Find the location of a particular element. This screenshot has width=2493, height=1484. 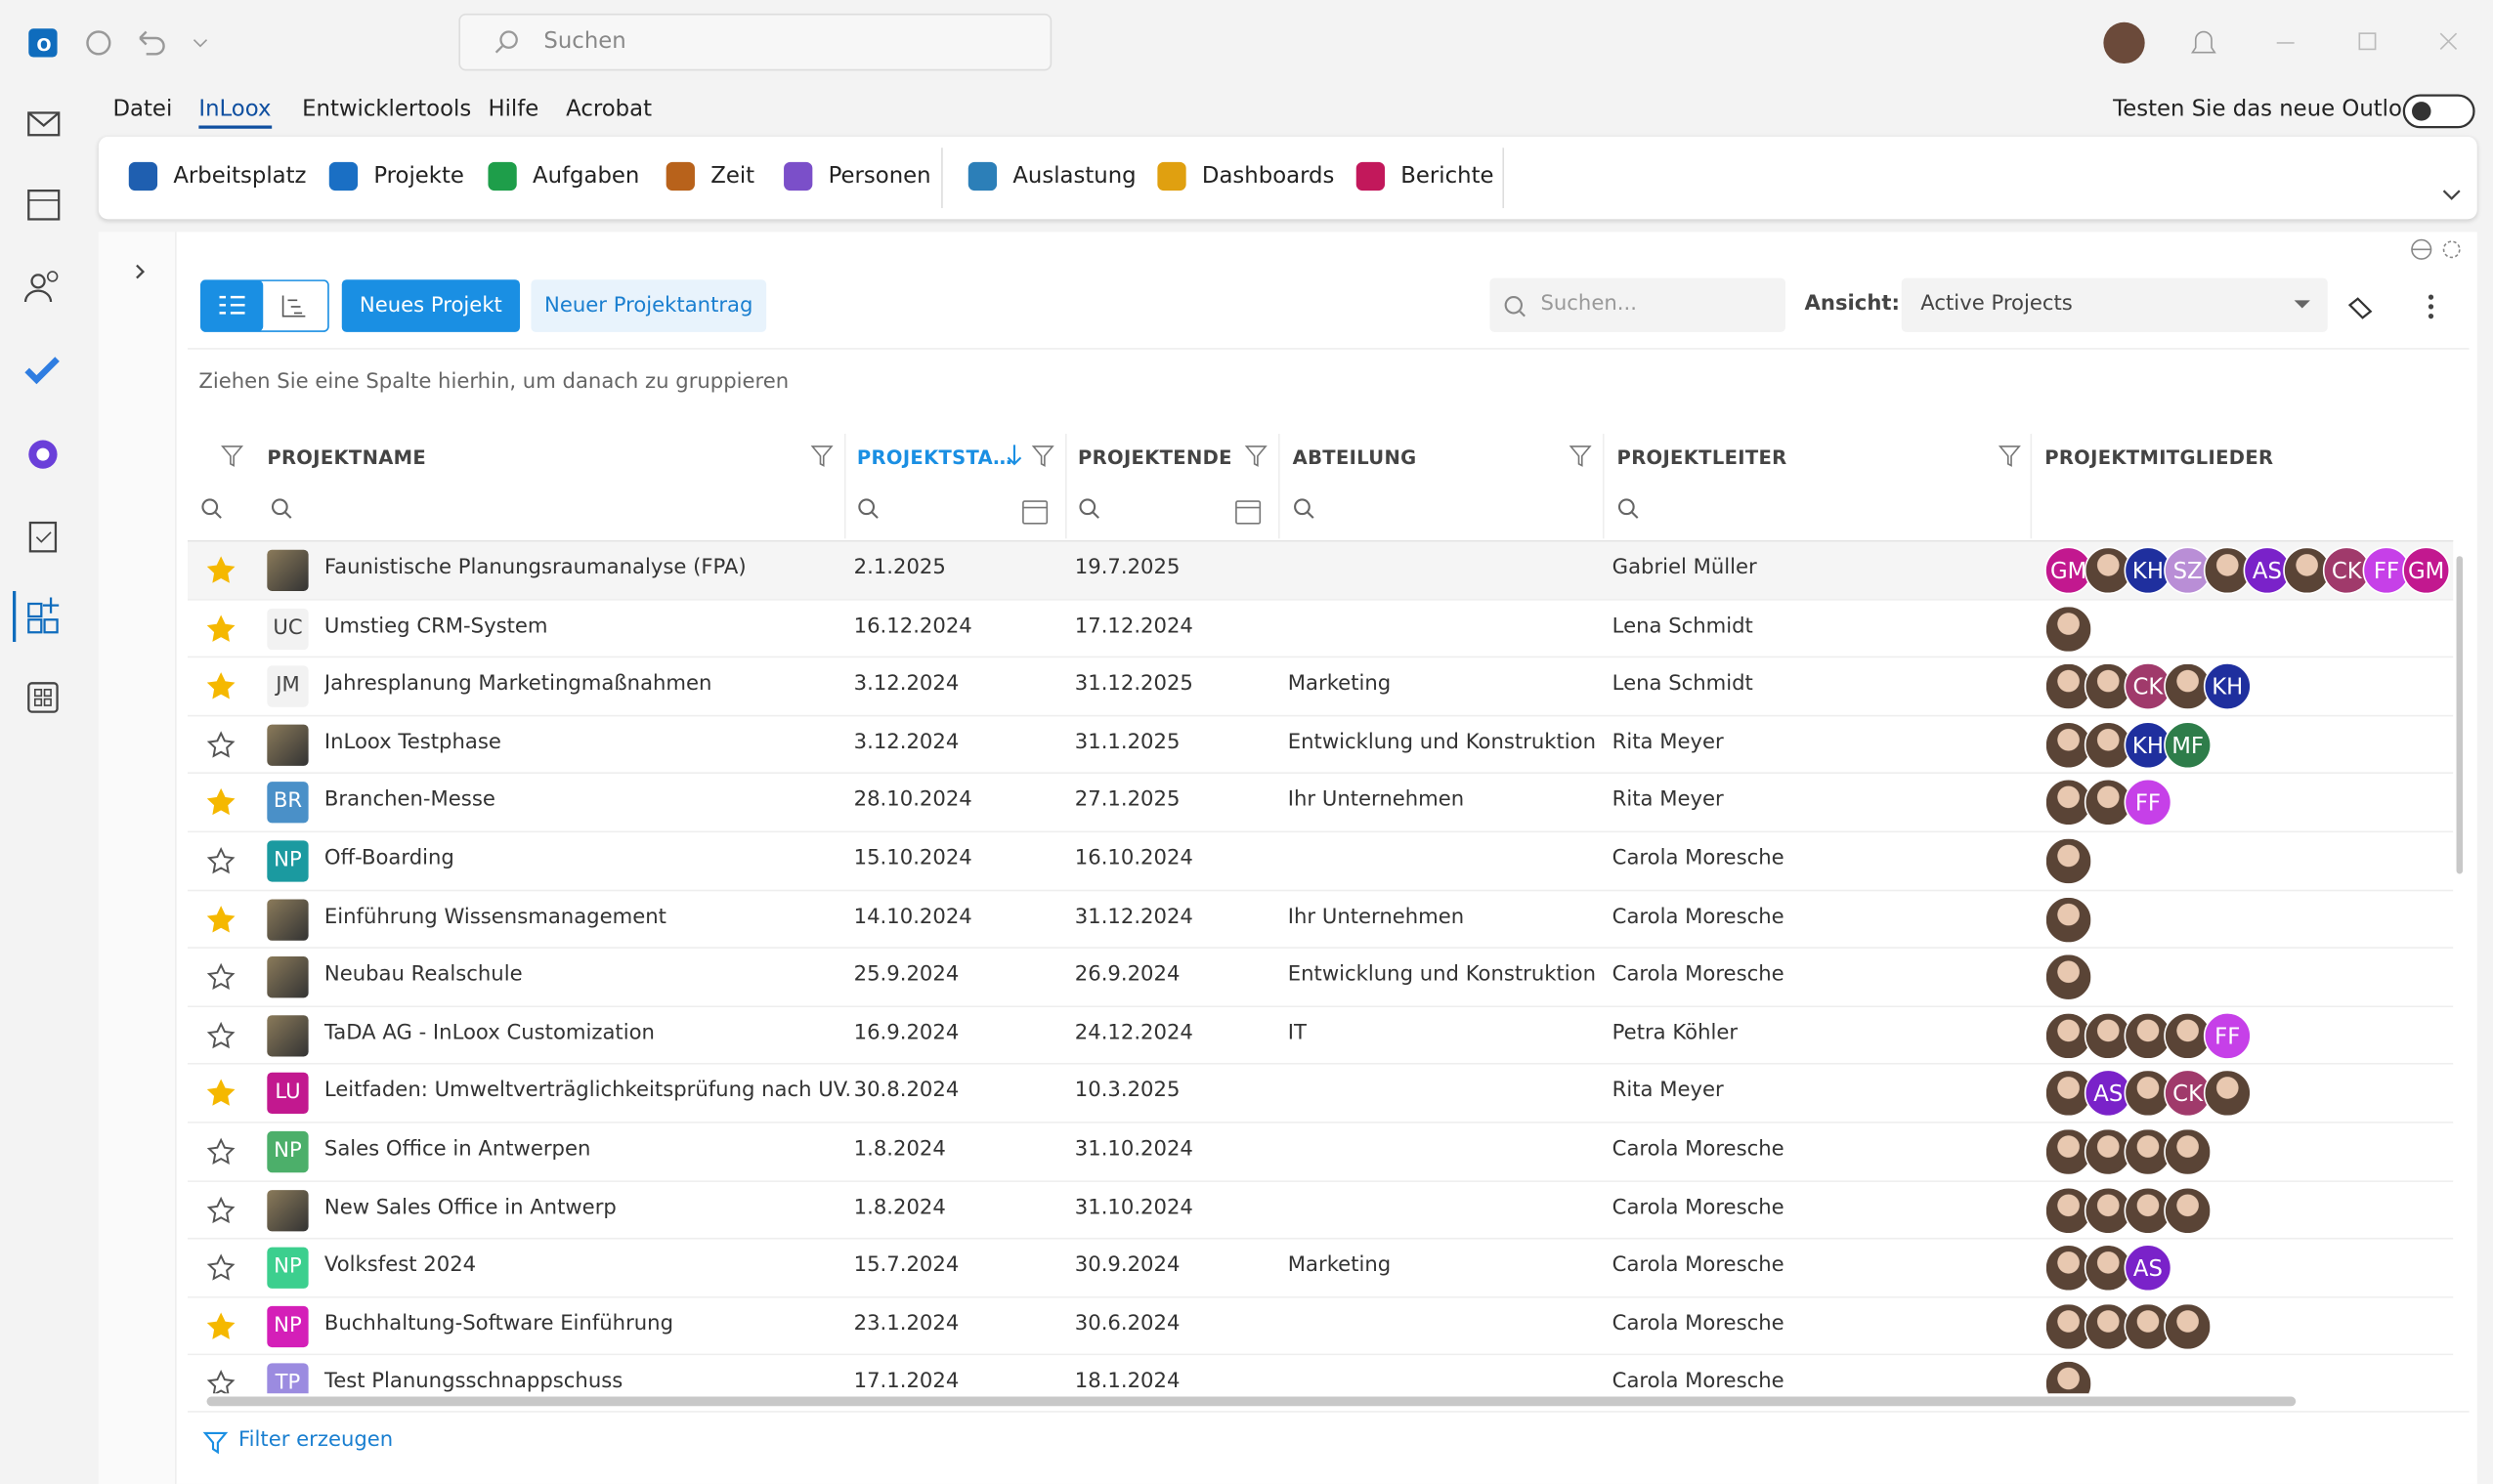

cell-name: New Sales Office in Antwerp is located at coordinates (470, 1207).